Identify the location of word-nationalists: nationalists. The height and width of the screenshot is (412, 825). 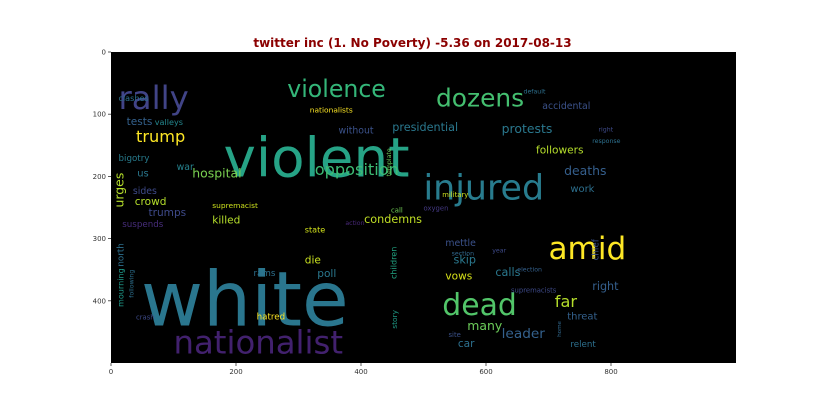
(331, 109).